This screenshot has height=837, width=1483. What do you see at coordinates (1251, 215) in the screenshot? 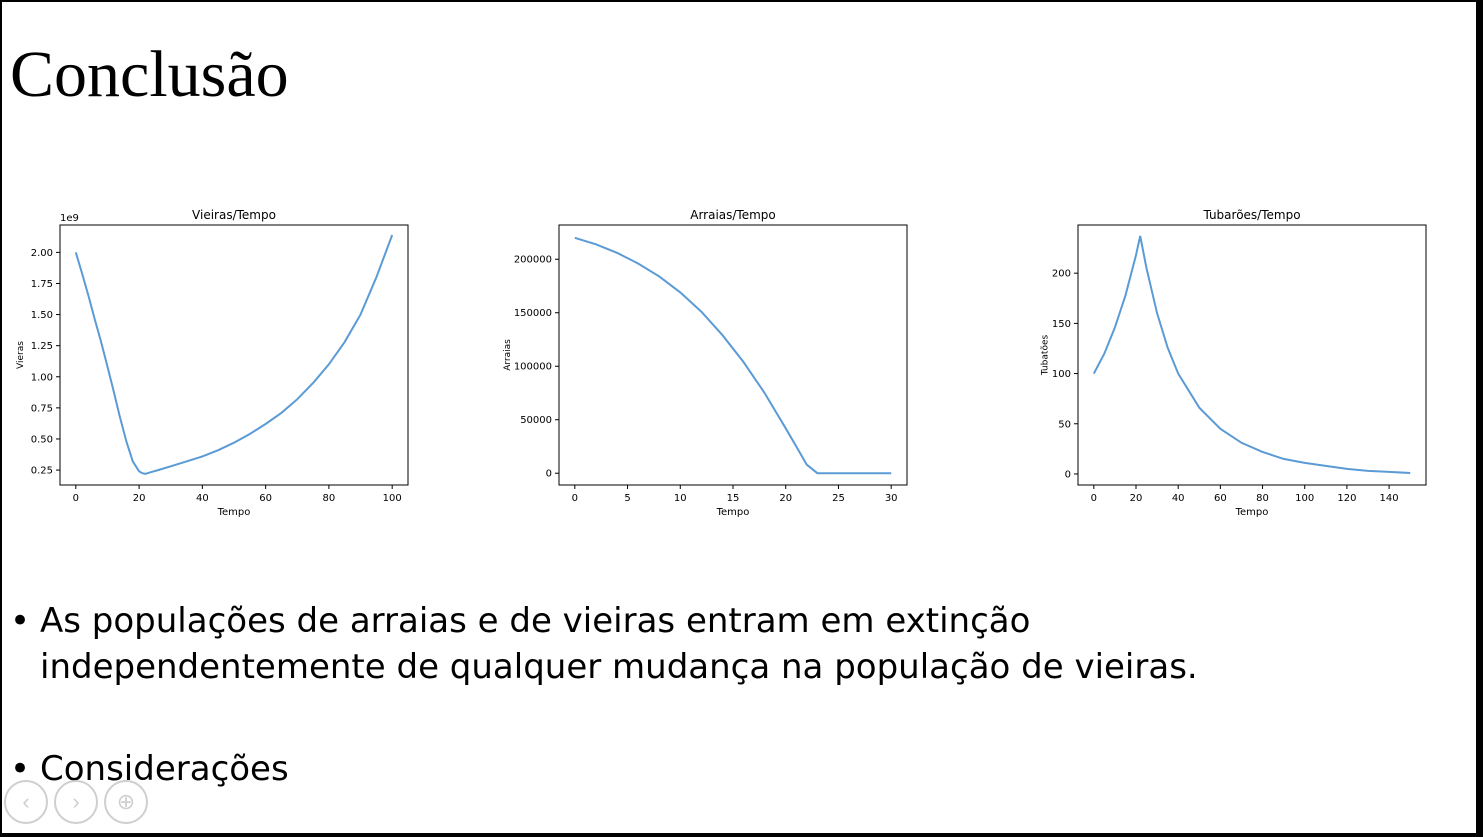
I see `chart-title: Tubarões/Tempo` at bounding box center [1251, 215].